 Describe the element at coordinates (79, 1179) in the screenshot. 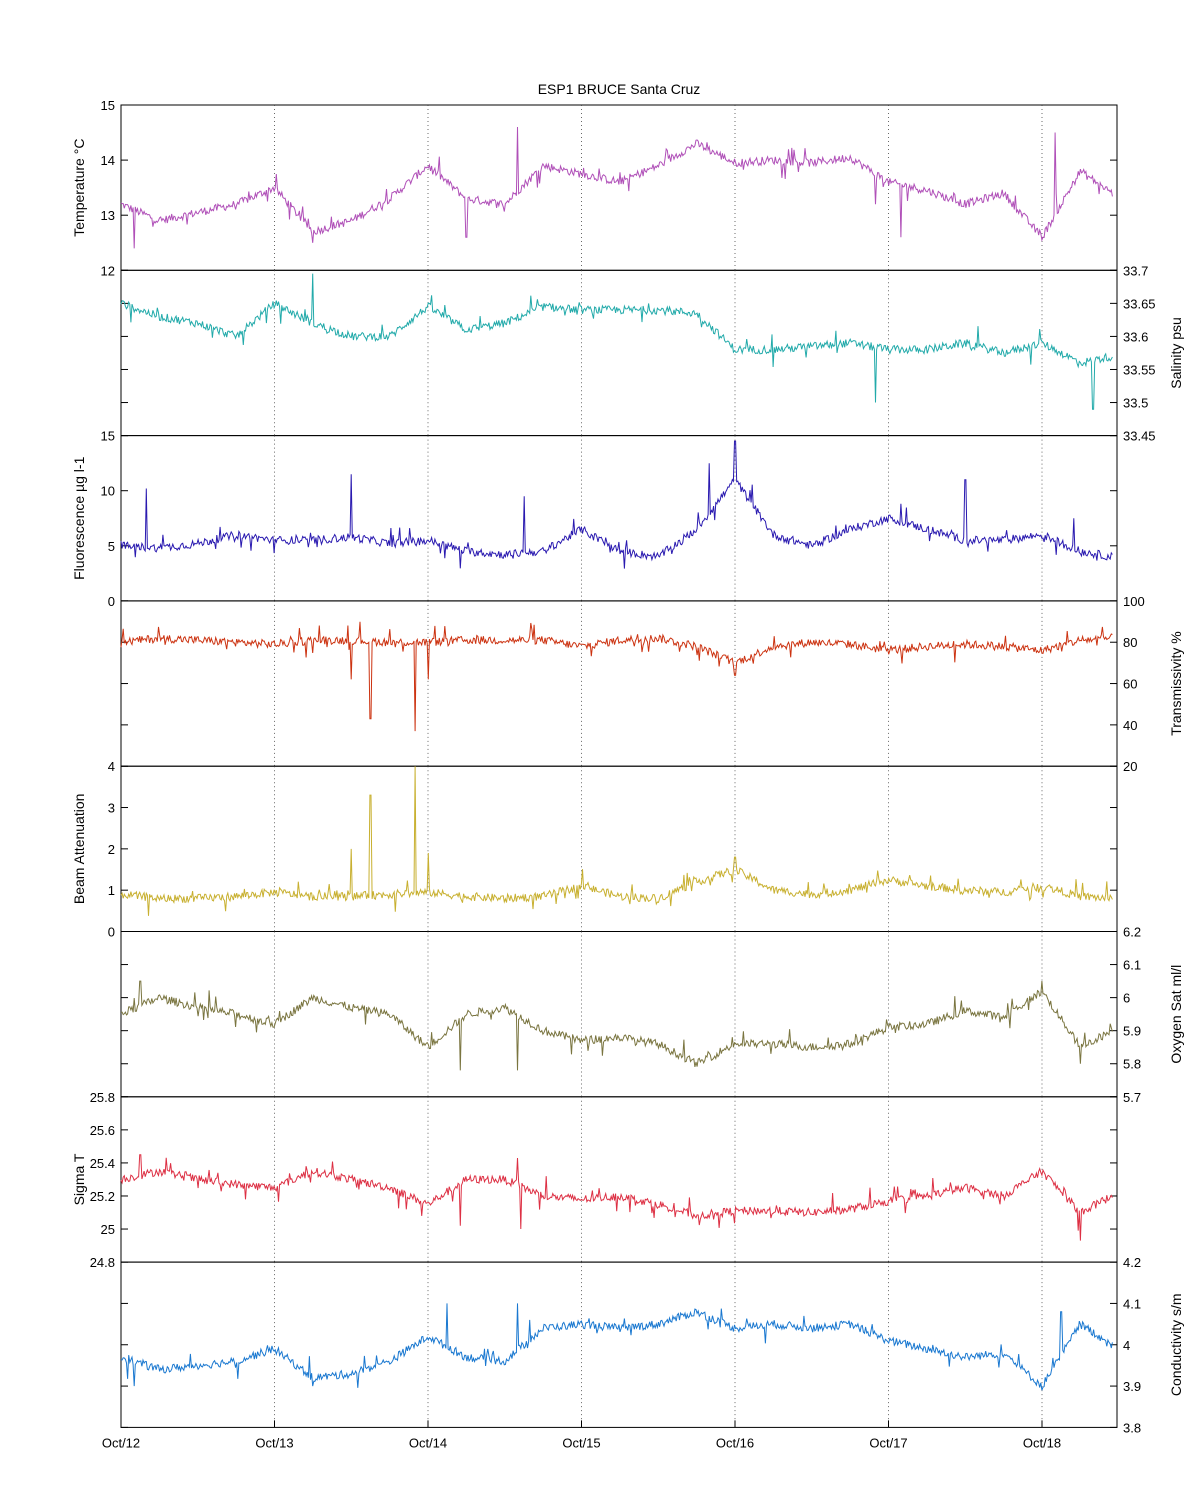

I see `y-axis-label: Sigma T` at that location.